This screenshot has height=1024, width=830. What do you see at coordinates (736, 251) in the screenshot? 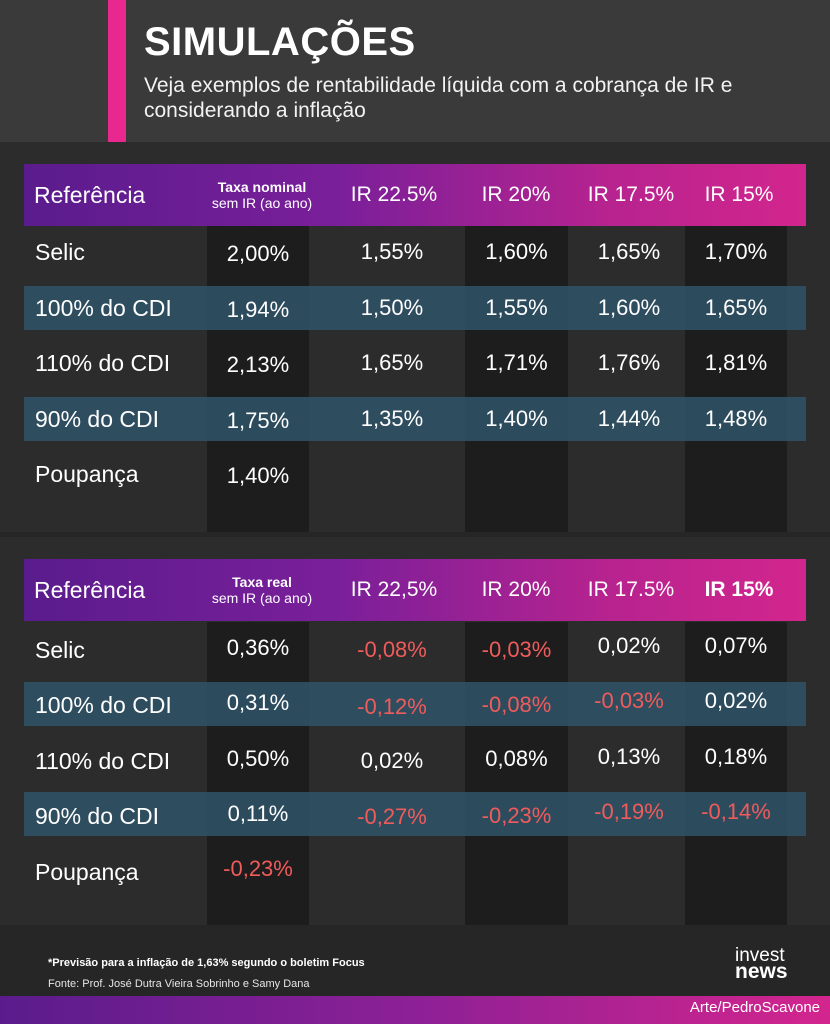
I see `value-cell: 1,70%` at bounding box center [736, 251].